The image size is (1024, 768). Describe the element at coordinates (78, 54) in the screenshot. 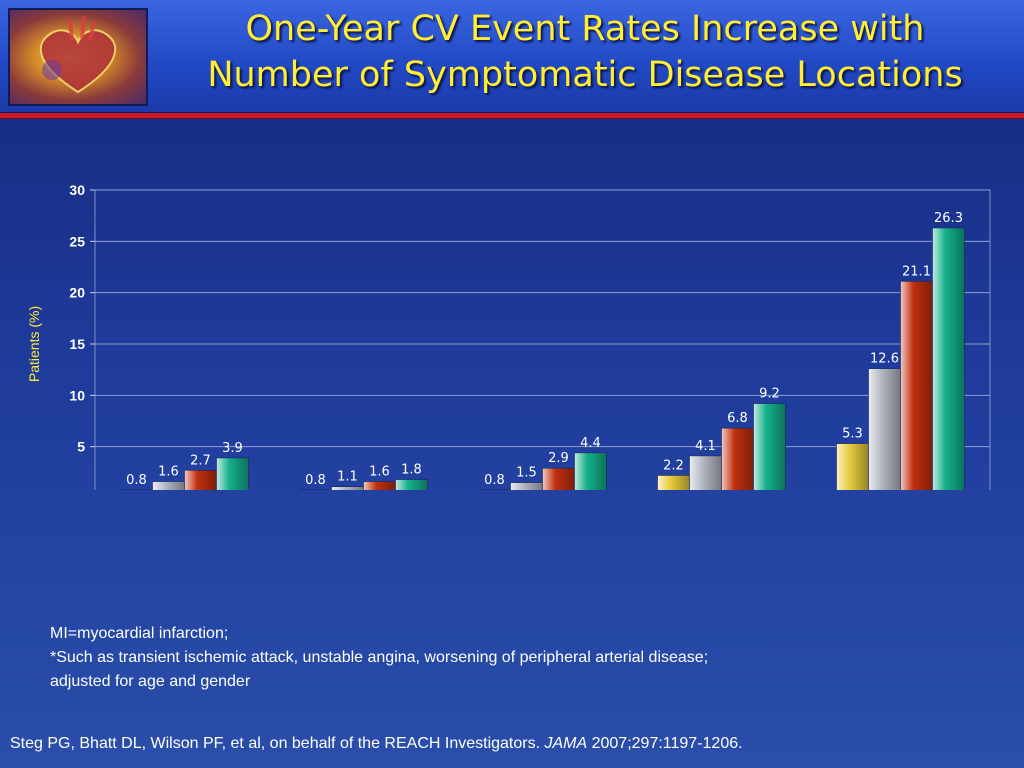

I see `heart-icon` at that location.